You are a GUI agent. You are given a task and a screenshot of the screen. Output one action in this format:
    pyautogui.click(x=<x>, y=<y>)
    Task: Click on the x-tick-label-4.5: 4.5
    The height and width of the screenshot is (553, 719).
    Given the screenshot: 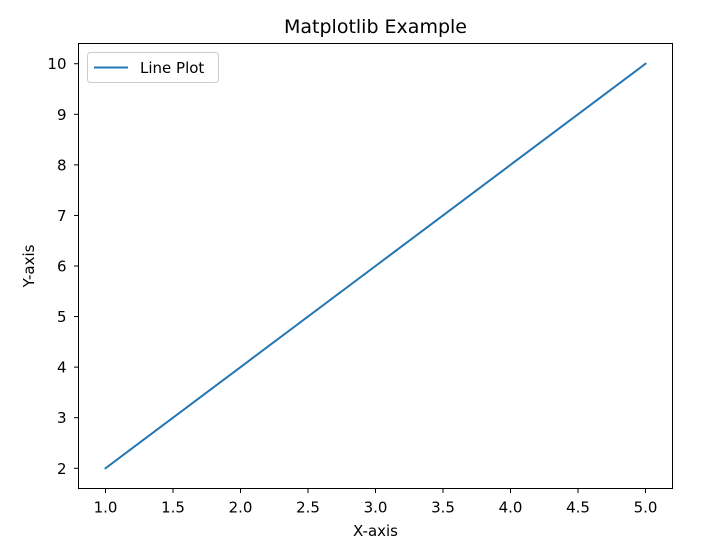 What is the action you would take?
    pyautogui.click(x=578, y=508)
    